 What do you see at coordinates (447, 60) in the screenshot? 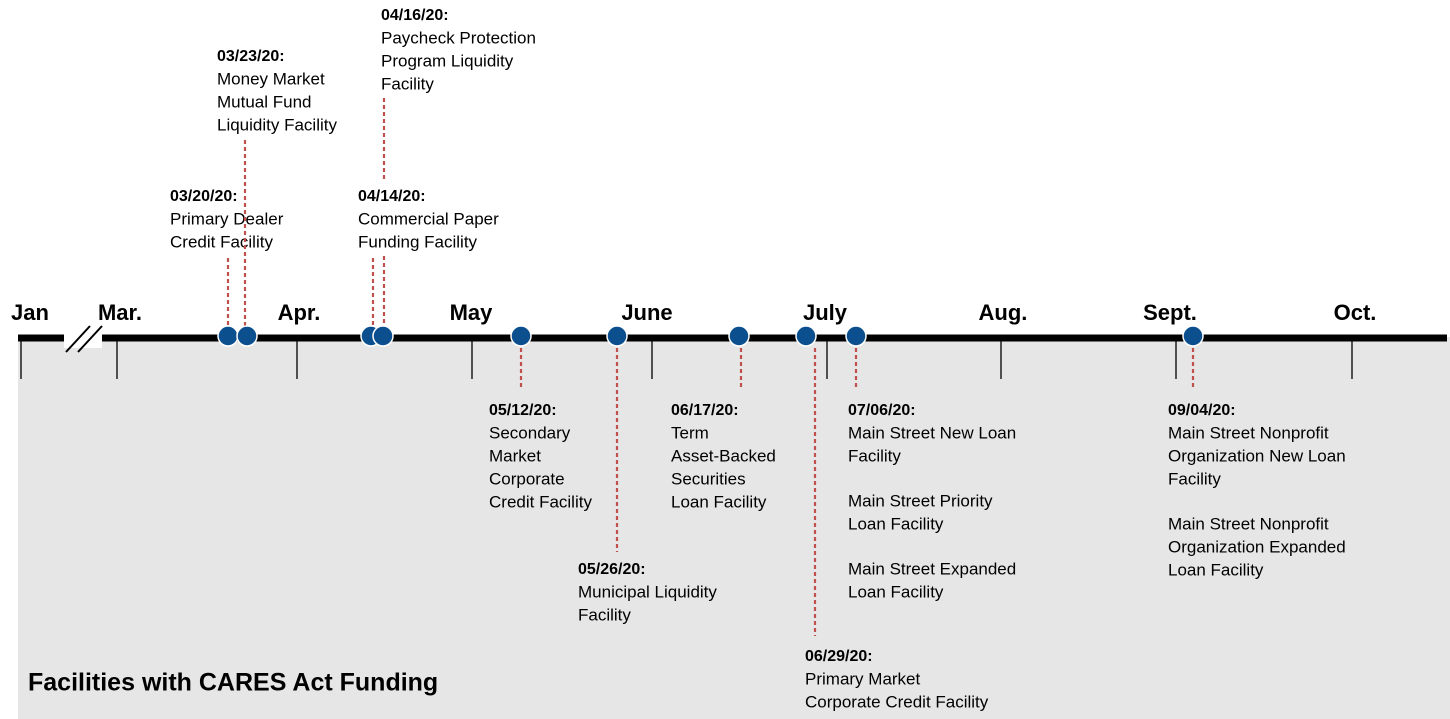
I see `facility-line: Program Liquidity` at bounding box center [447, 60].